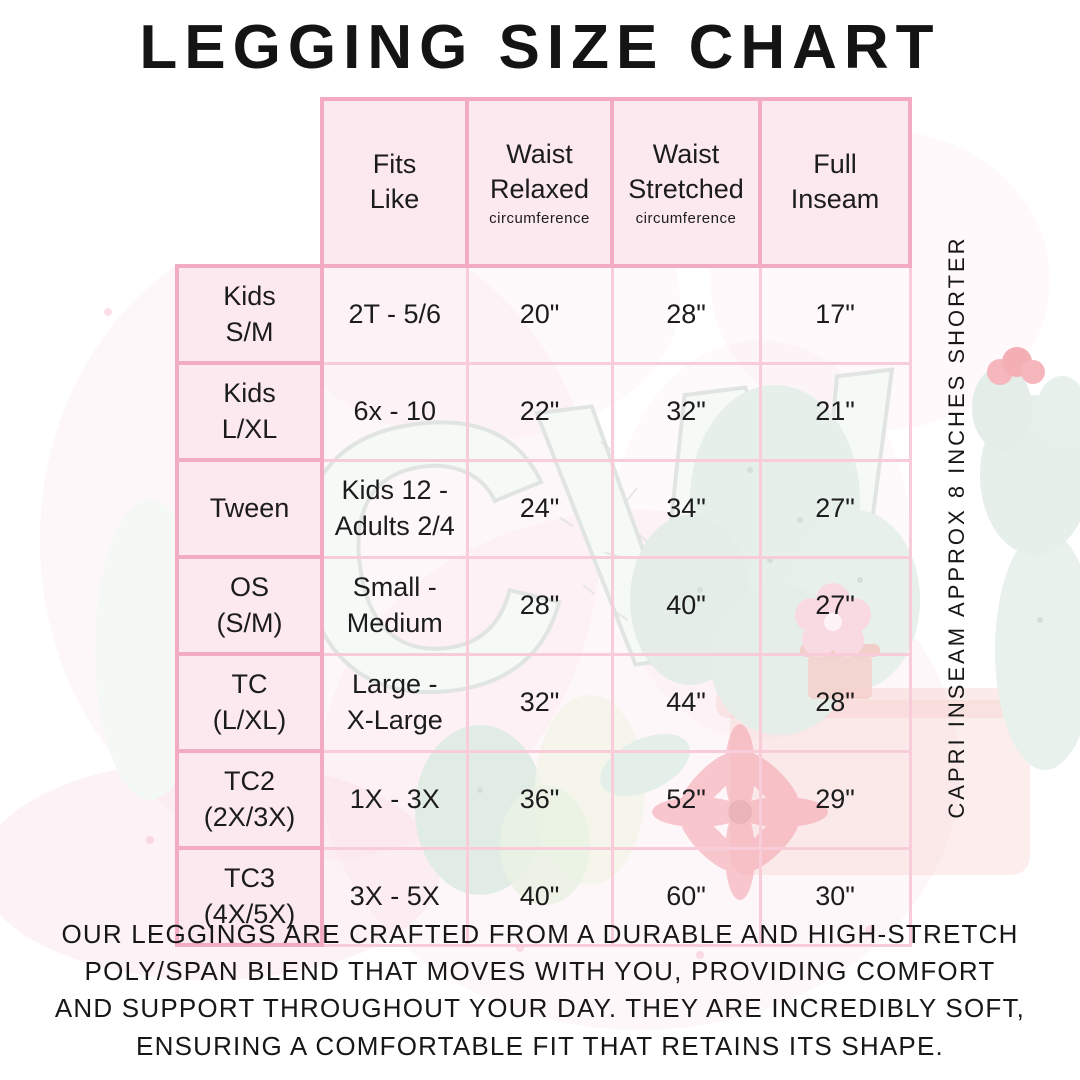  I want to click on column-header-fits-like: Fits Like, so click(394, 182).